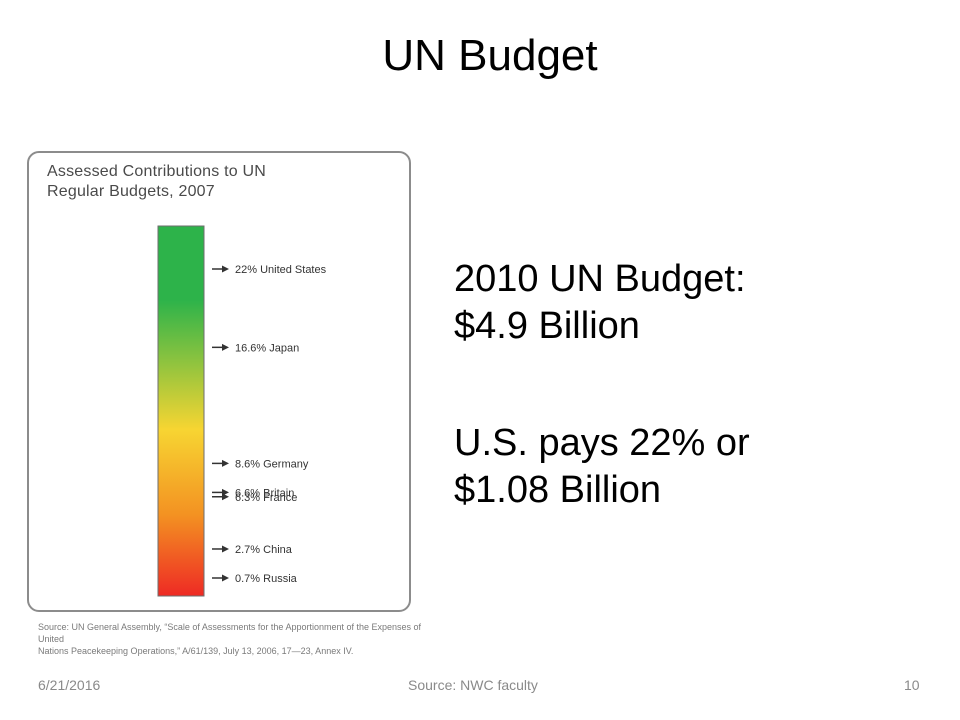  I want to click on budget-total-text: 2010 UN Budget: $4.9 Billion, so click(664, 303).